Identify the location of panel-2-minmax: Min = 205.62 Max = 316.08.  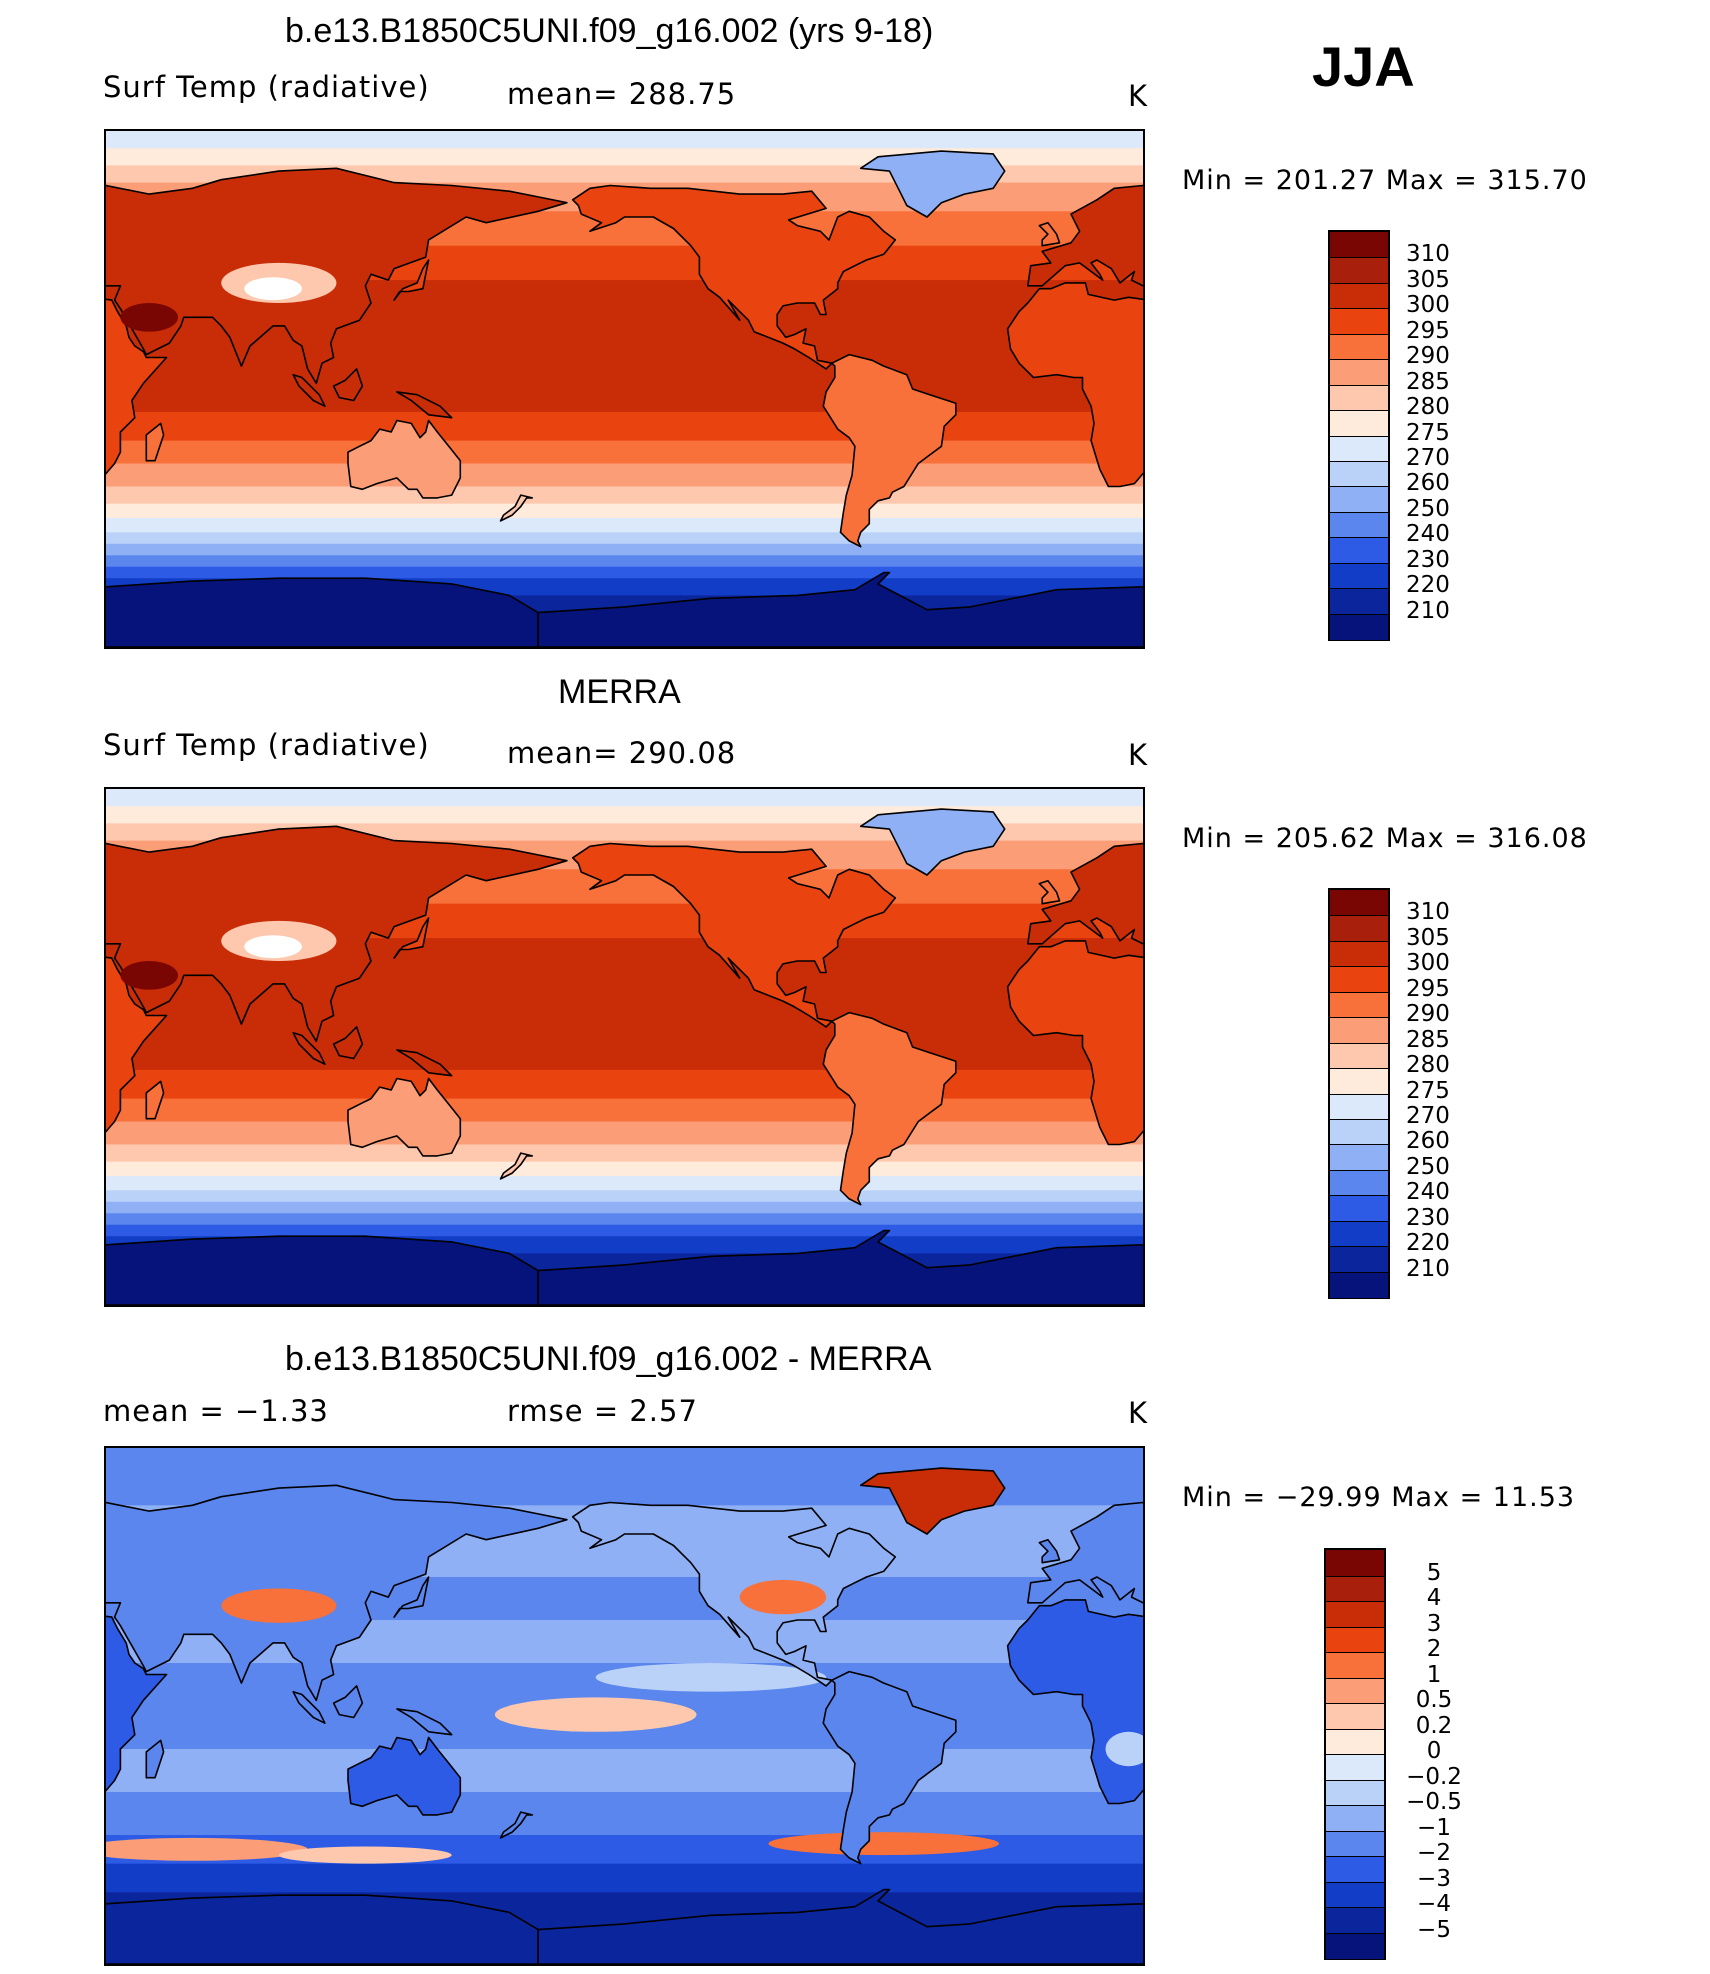
(1385, 838).